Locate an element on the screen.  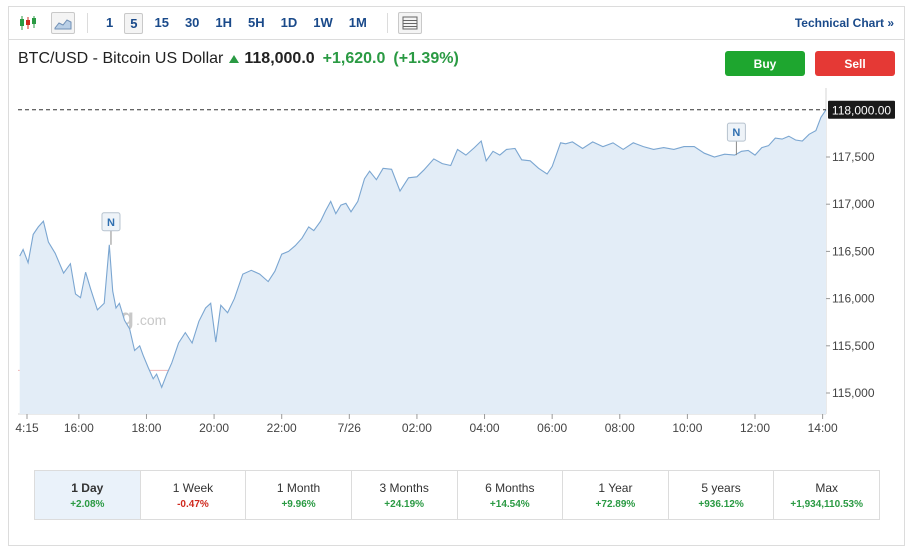
period-label: 1 Day is located at coordinates (87, 487).